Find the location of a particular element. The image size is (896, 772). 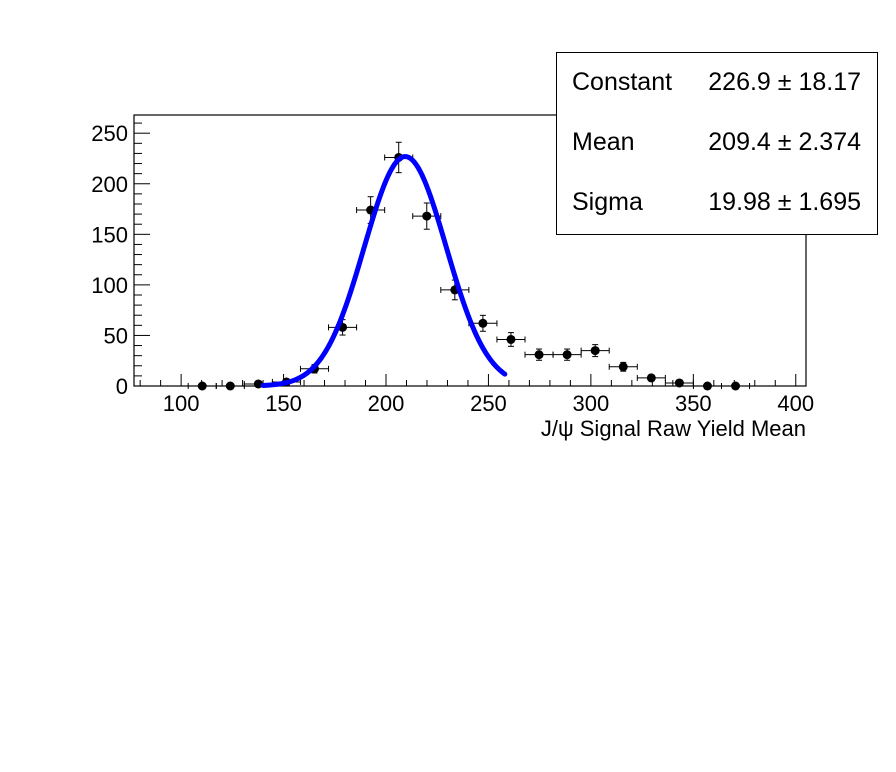

x-tick-label: 400 is located at coordinates (795, 403).